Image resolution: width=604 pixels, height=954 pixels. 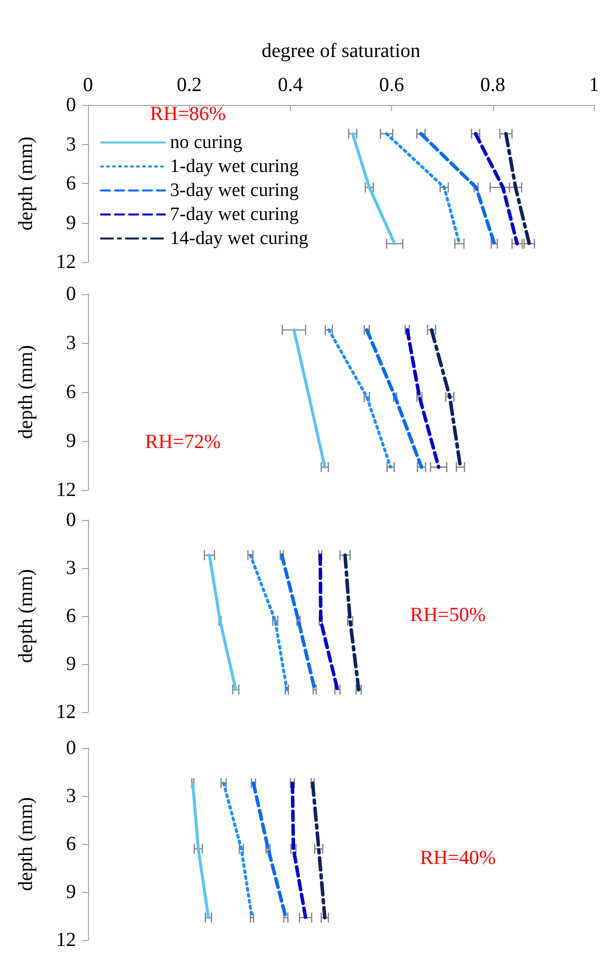 I want to click on x-axis-title: degree of saturation, so click(x=341, y=51).